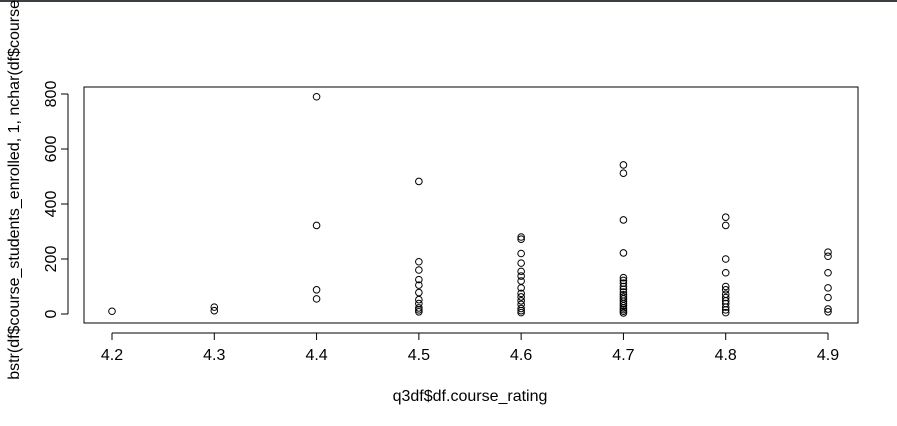 The height and width of the screenshot is (426, 897). Describe the element at coordinates (51, 149) in the screenshot. I see `y-tick-label: 600` at that location.